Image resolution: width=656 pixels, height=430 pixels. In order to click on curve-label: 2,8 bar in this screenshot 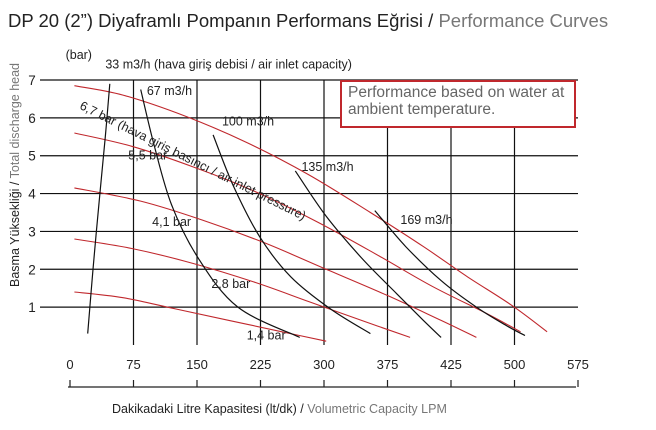, I will do `click(230, 284)`.